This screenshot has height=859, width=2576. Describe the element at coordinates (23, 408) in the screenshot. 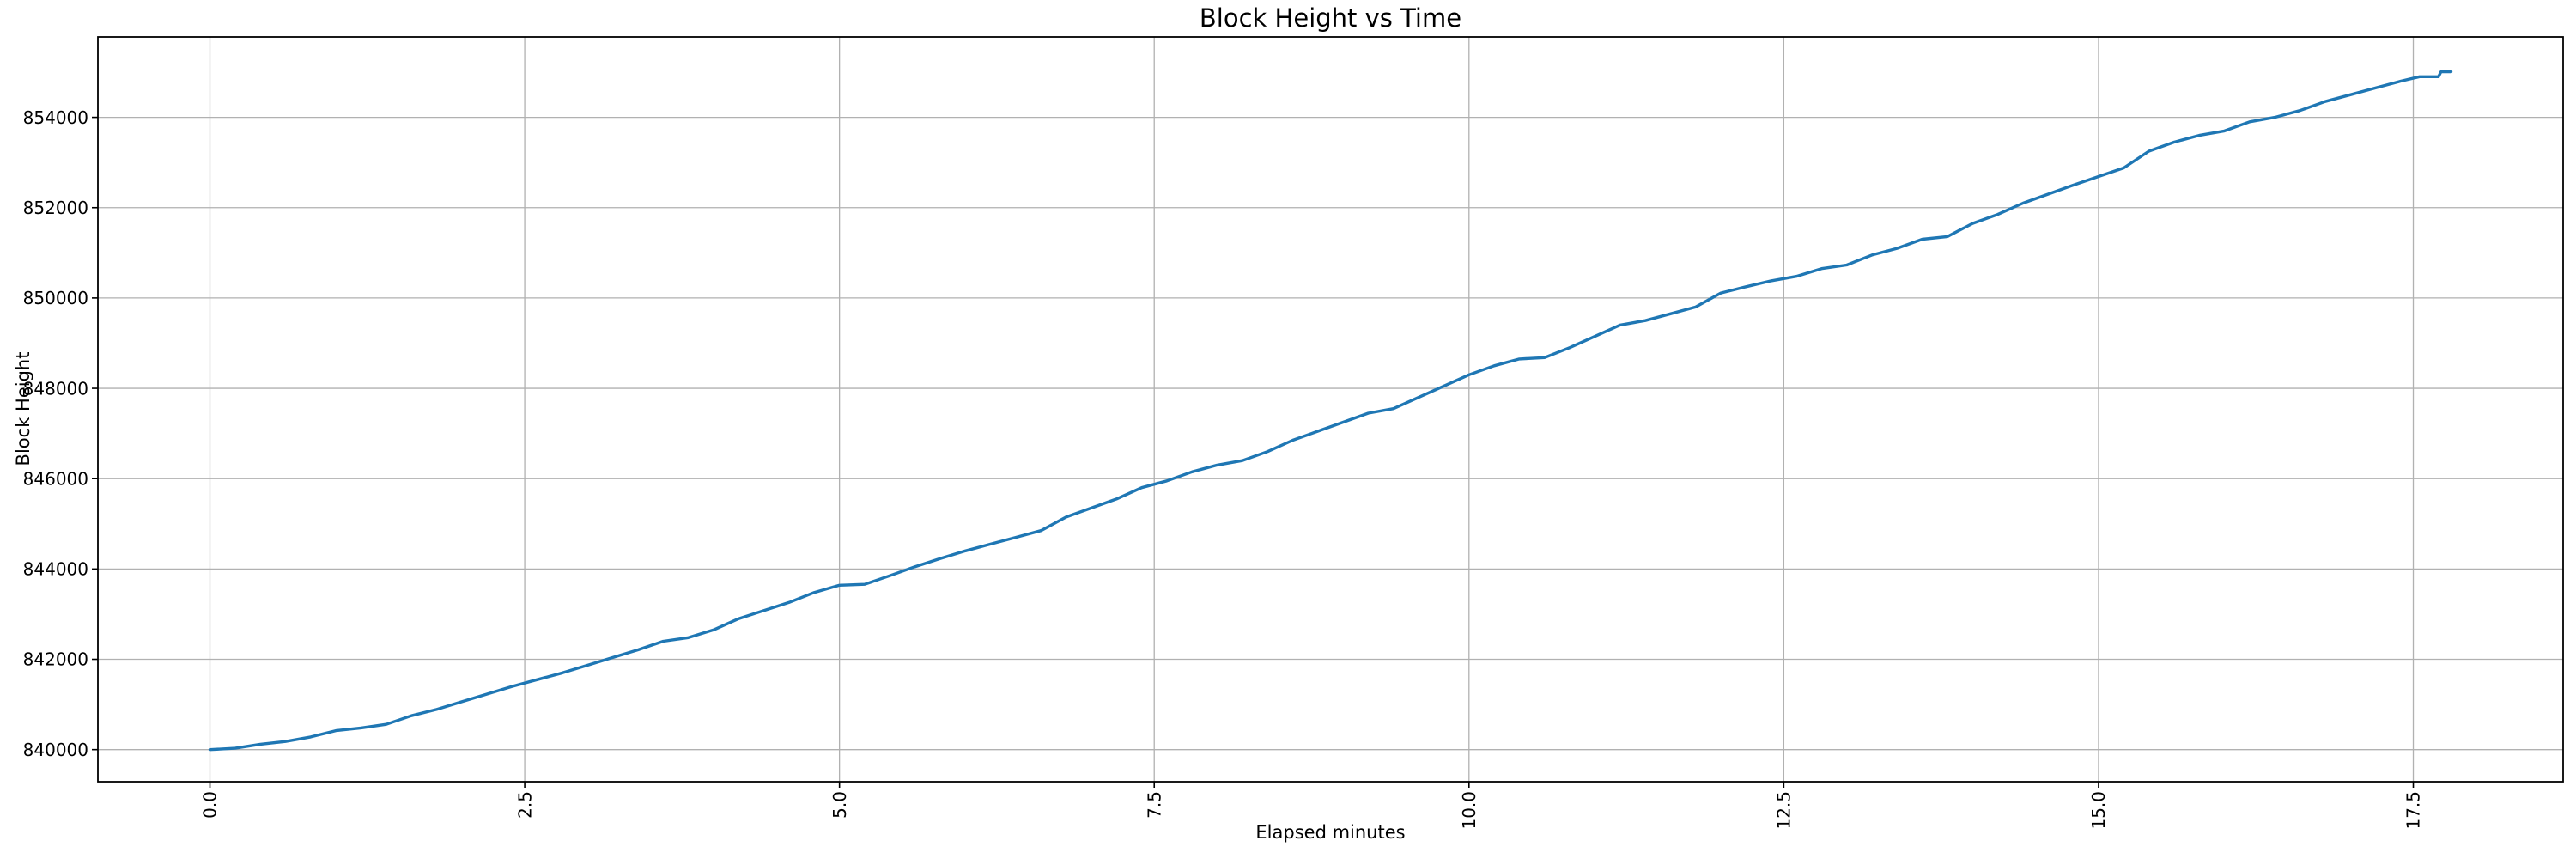

I see `y-axis-label: Block Height` at that location.